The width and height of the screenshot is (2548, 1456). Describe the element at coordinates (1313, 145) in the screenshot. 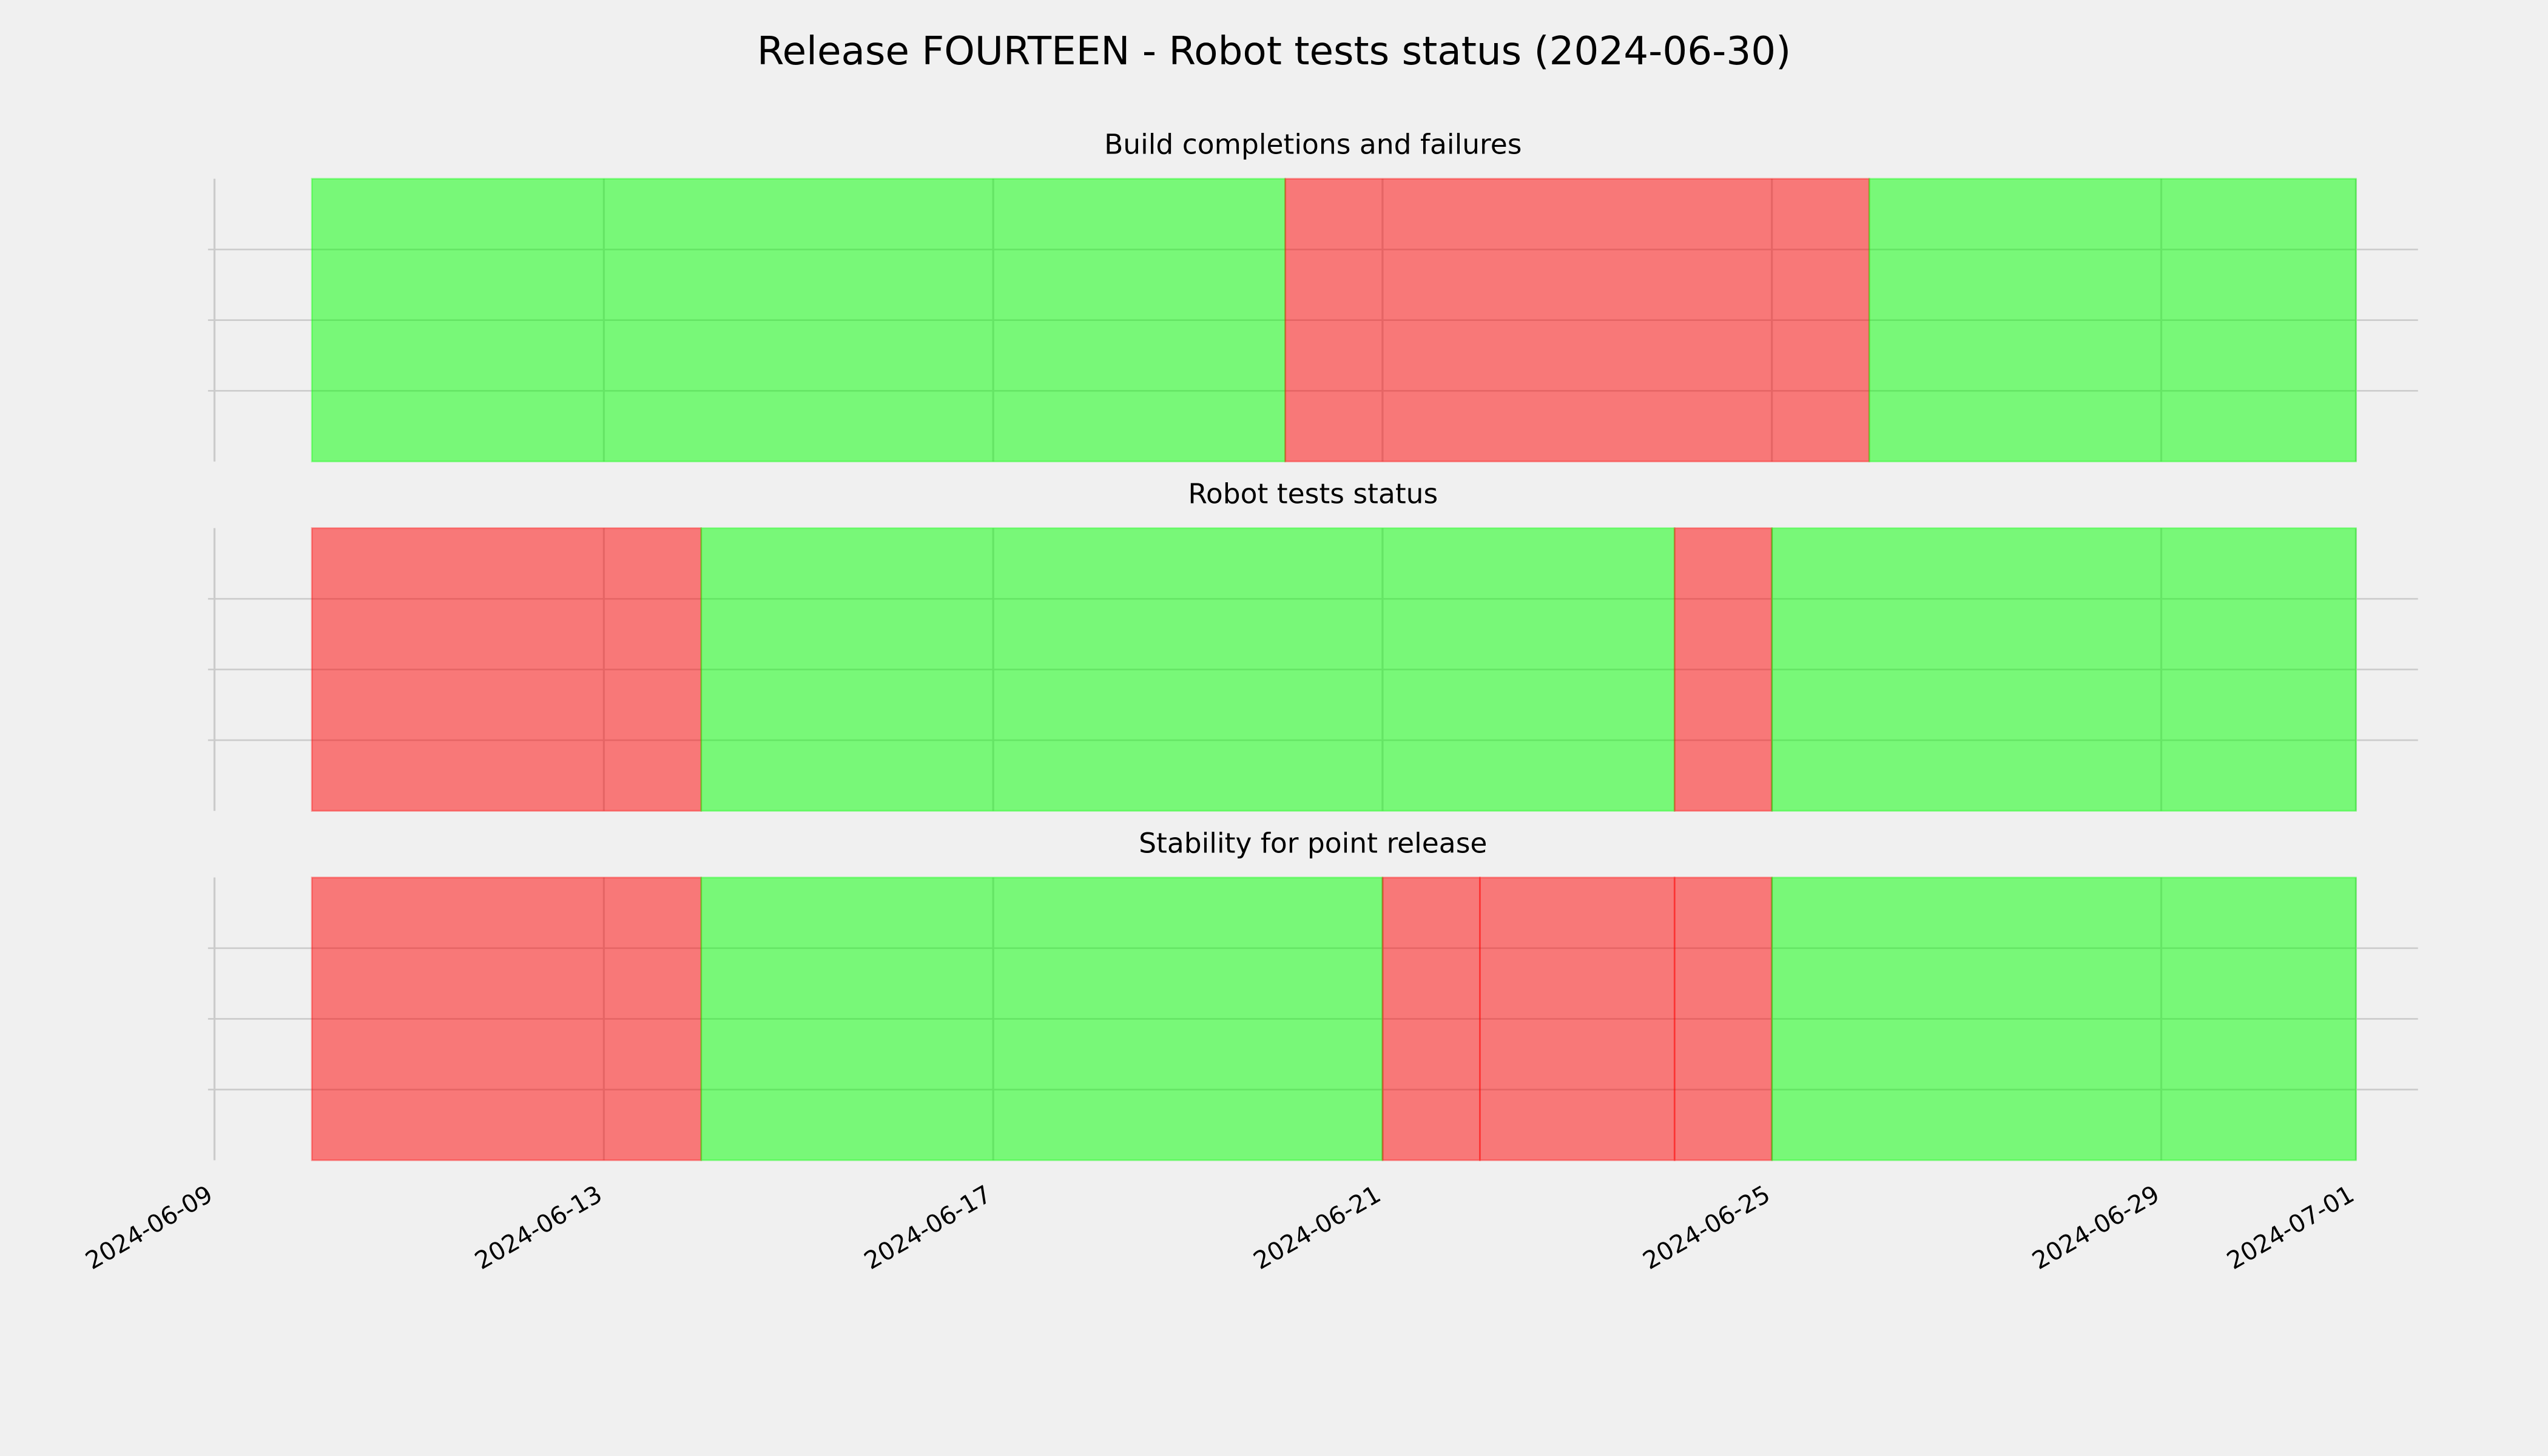

I see `panel-title: Build completions and failures` at that location.